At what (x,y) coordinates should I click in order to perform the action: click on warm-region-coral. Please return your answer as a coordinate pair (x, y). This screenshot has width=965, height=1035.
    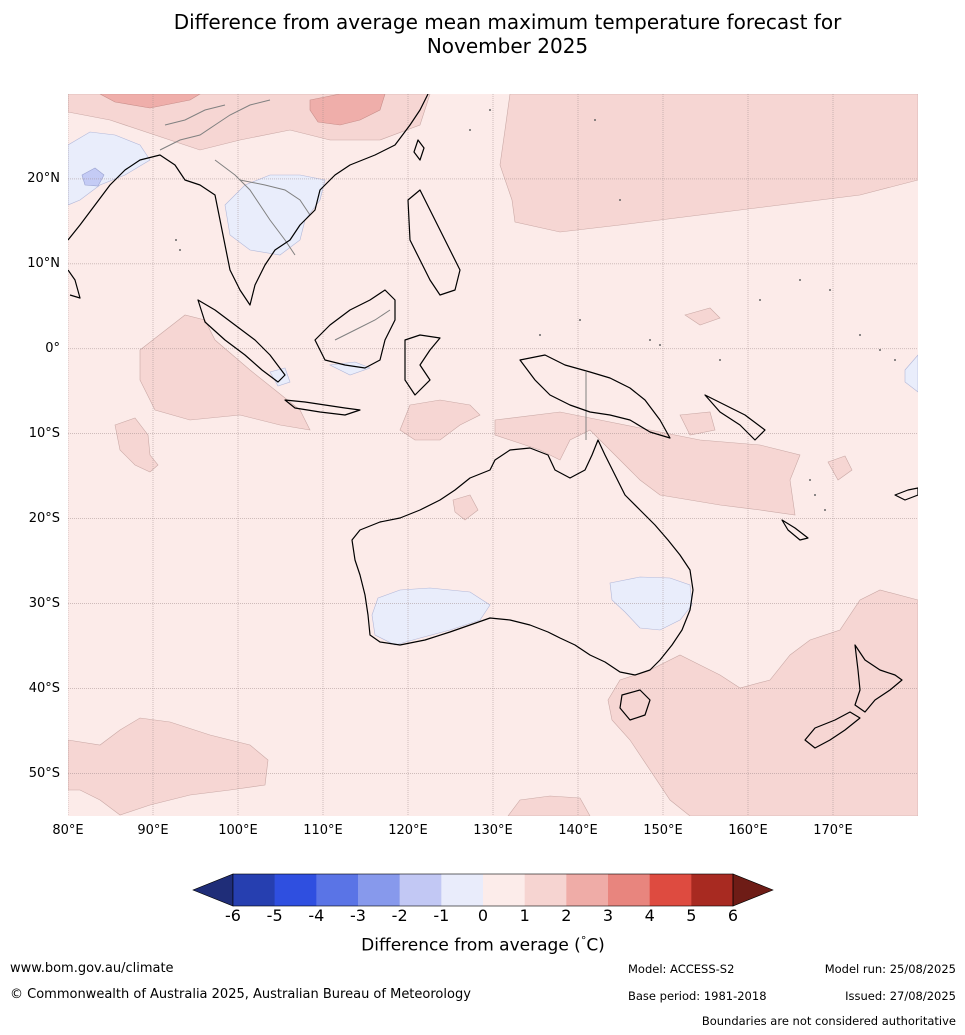
    Looking at the image, I should click on (697, 423).